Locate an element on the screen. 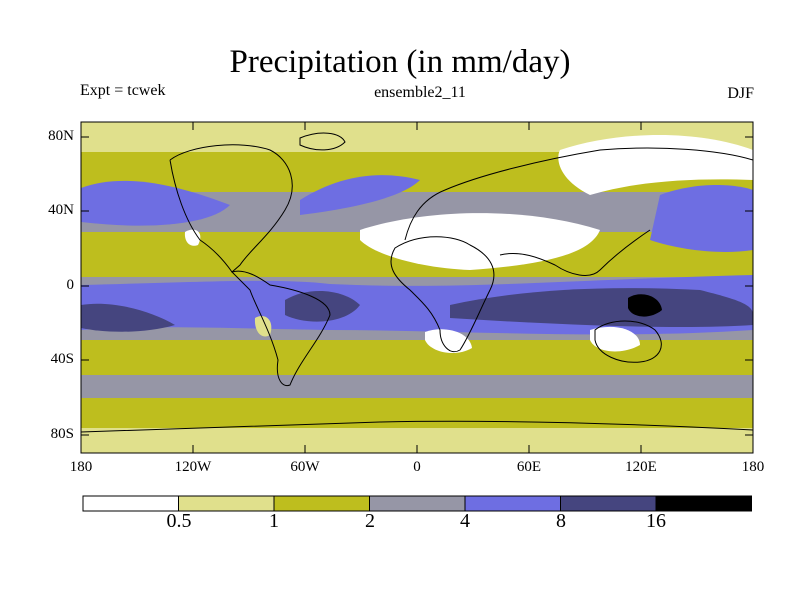 The height and width of the screenshot is (600, 800). south-america-coast is located at coordinates (281, 328).